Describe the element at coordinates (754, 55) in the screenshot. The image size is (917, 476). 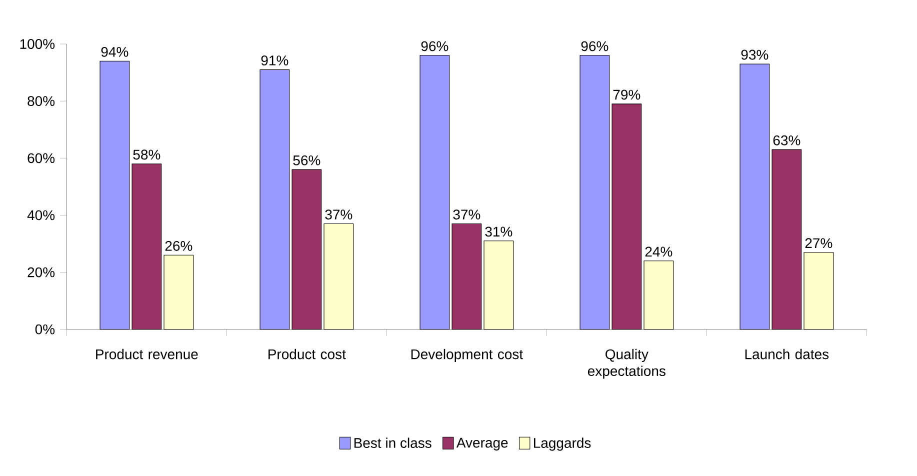
I see `data-label: 93%` at that location.